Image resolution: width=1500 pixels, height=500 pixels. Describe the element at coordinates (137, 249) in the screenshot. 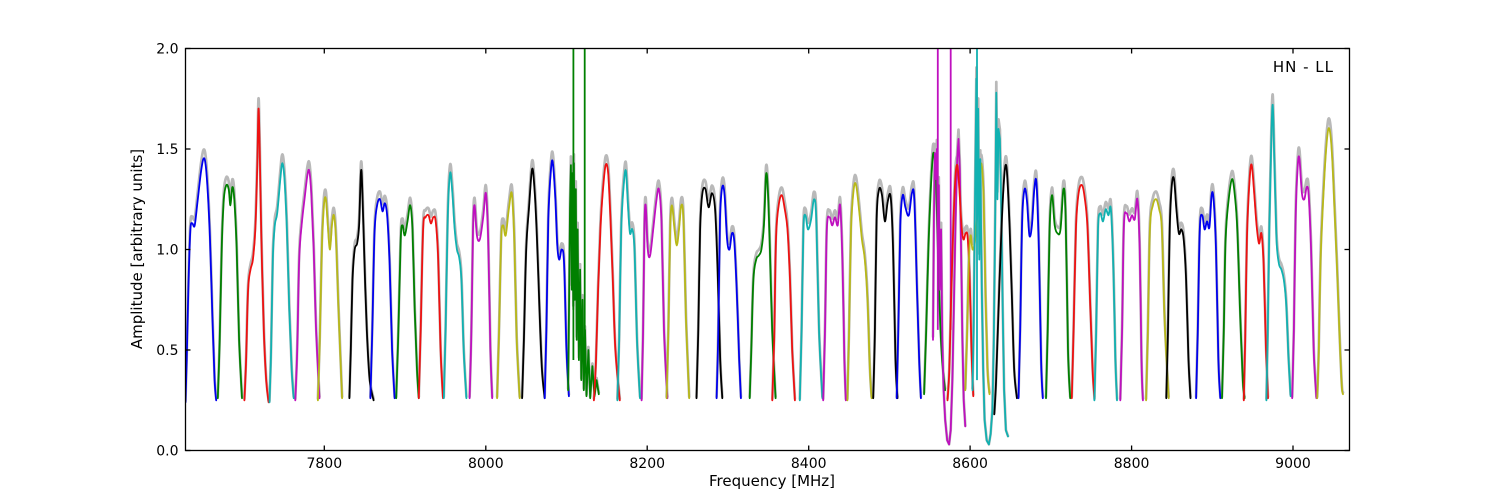

I see `y-axis-label: Amplitude [arbitrary units]` at that location.